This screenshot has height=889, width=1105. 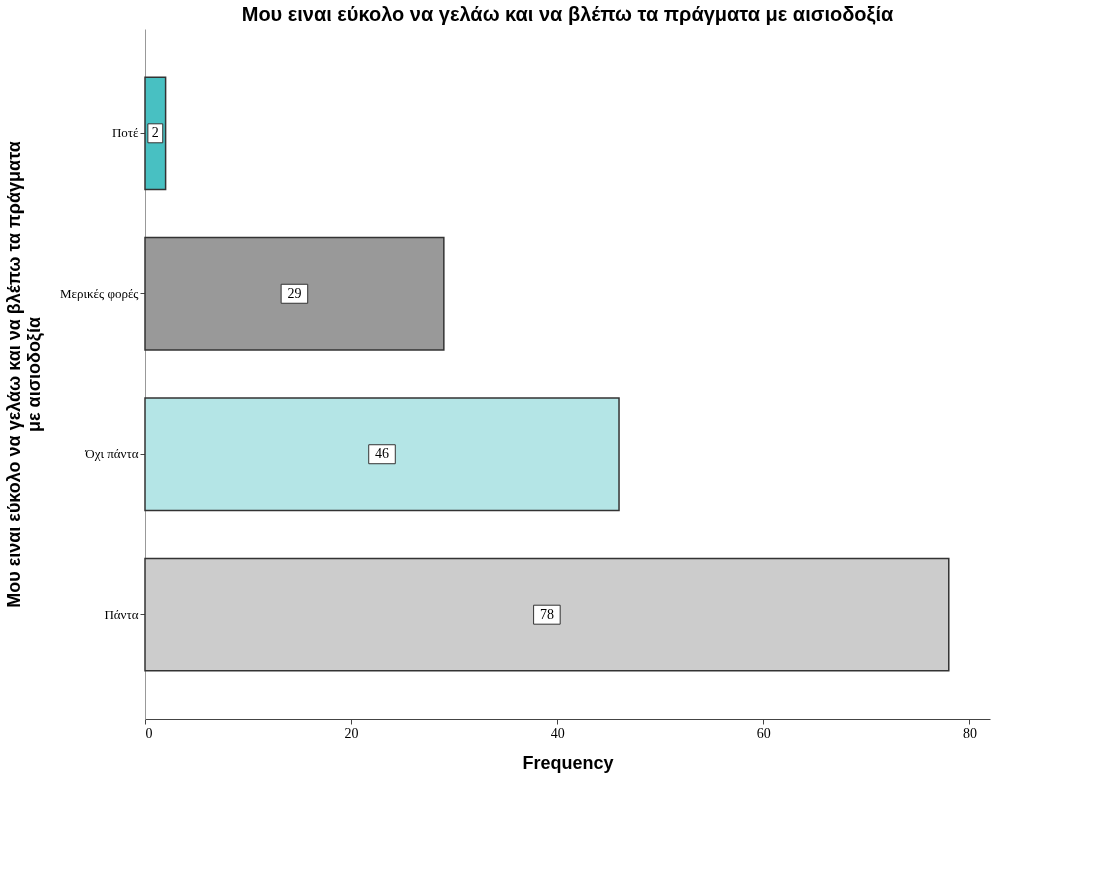 I want to click on data-label: 46, so click(x=382, y=454).